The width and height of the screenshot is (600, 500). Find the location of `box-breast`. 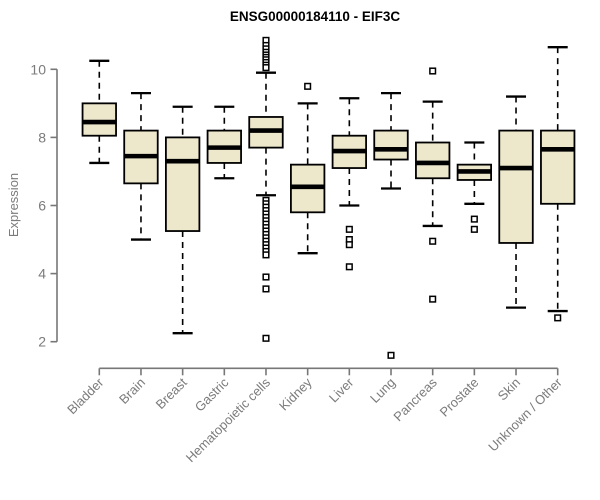

box-breast is located at coordinates (182, 220).